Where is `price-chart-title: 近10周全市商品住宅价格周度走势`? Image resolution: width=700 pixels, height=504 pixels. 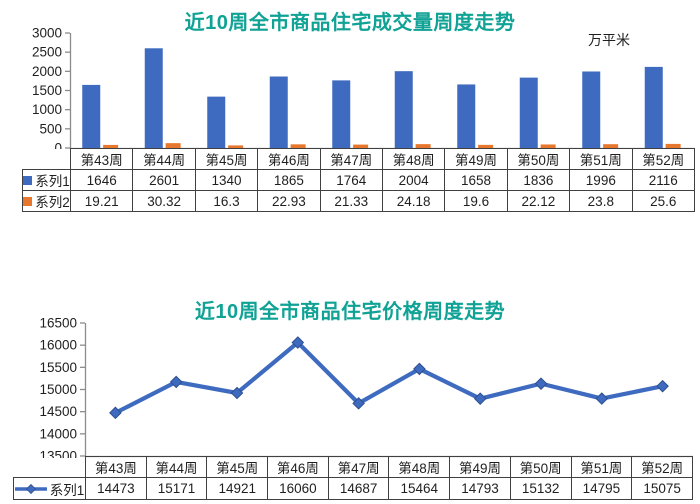 price-chart-title: 近10周全市商品住宅价格周度走势 is located at coordinates (350, 312).